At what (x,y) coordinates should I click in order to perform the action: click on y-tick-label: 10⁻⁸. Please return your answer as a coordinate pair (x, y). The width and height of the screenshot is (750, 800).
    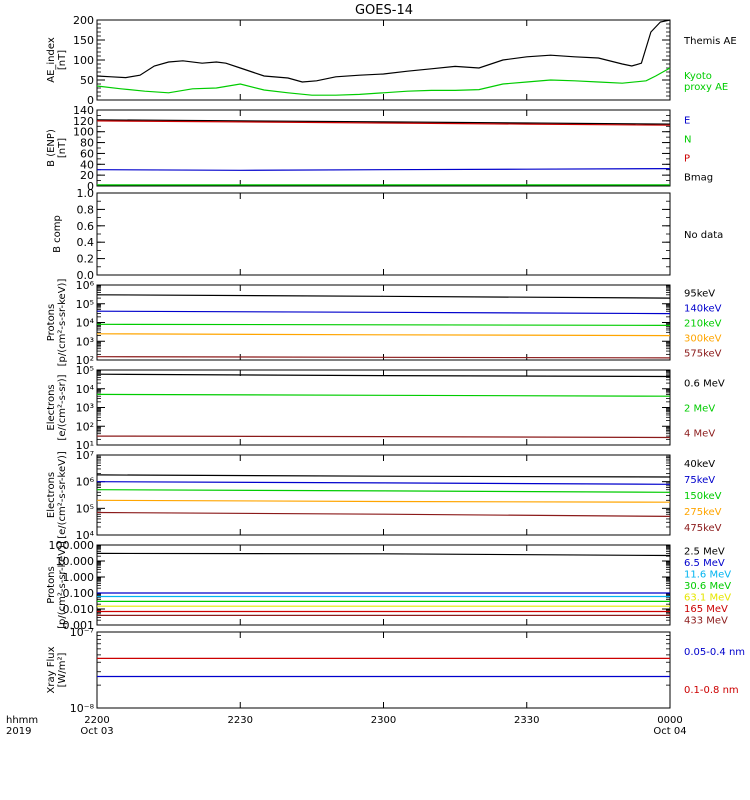
    Looking at the image, I should click on (82, 708).